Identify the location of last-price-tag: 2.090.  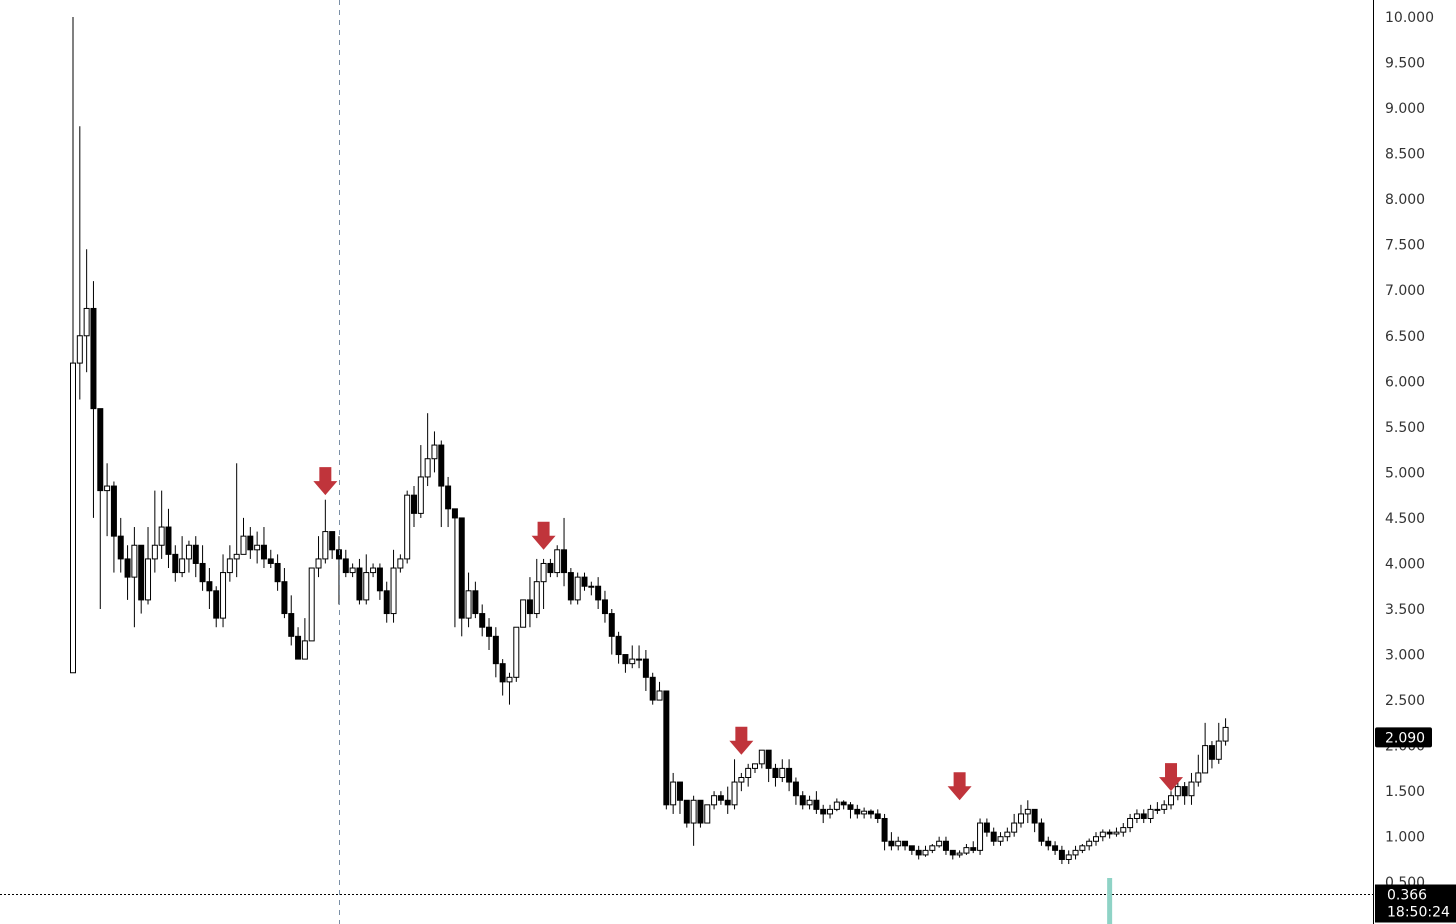
(1403, 737).